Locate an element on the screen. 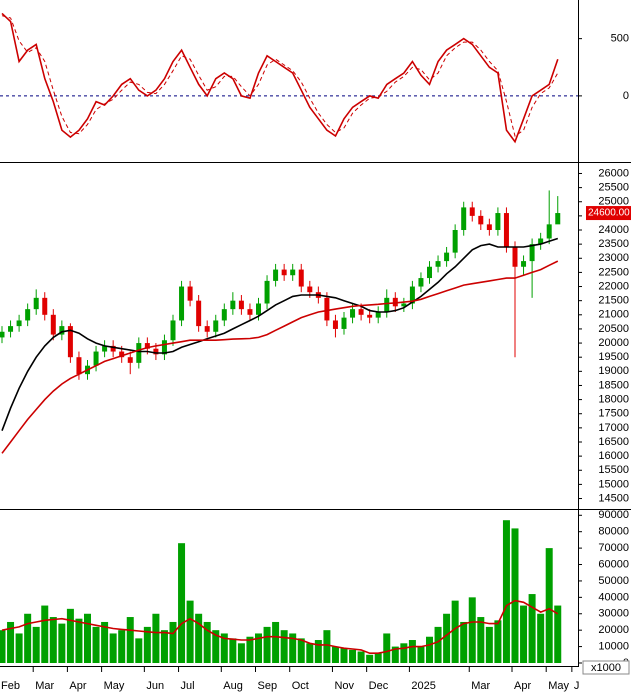 The height and width of the screenshot is (694, 631). y-tick-label: 18000 is located at coordinates (613, 400).